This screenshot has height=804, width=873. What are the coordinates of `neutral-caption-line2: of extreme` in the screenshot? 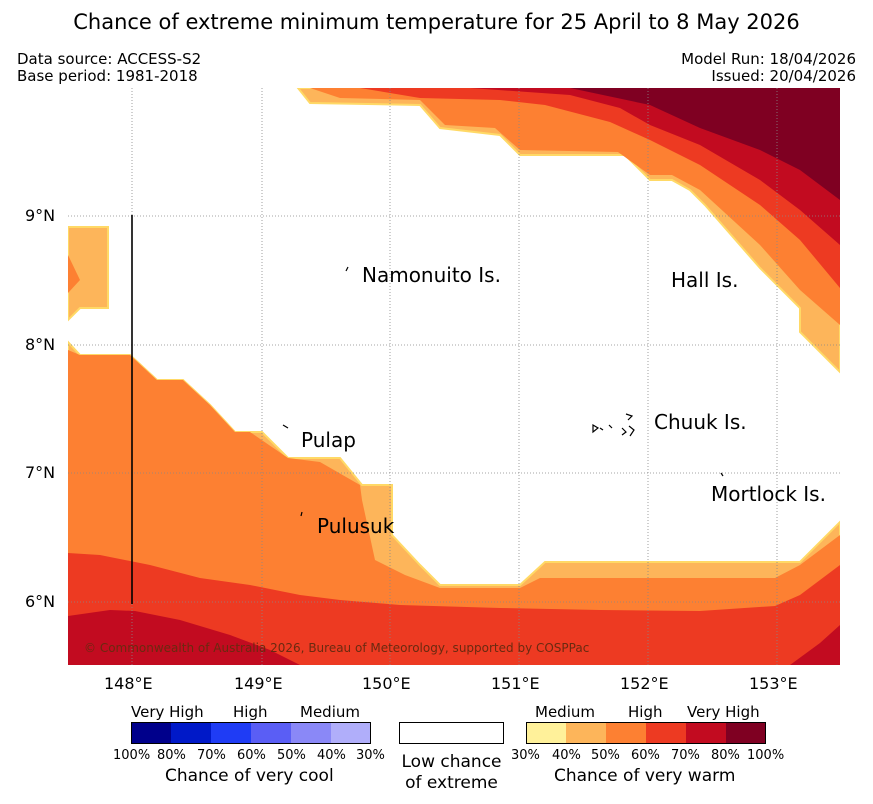 It's located at (451, 783).